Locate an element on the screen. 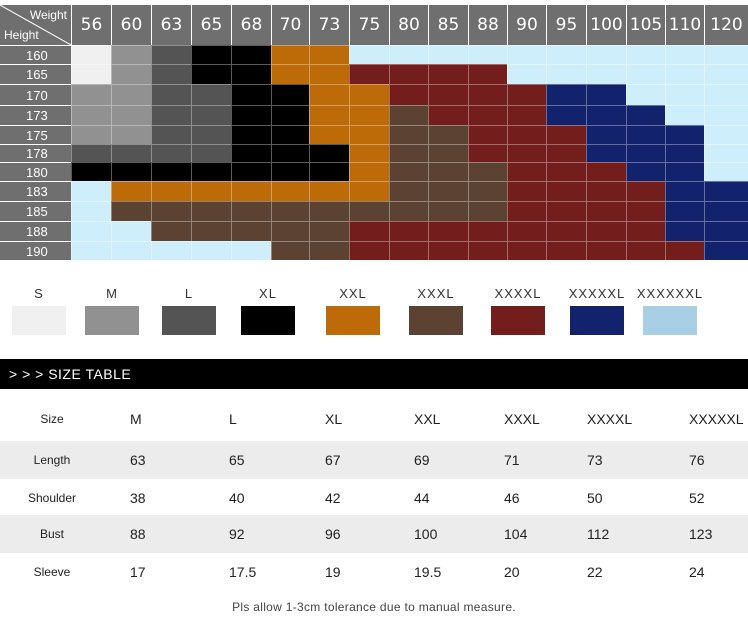  size-table-cell: 52 is located at coordinates (697, 498).